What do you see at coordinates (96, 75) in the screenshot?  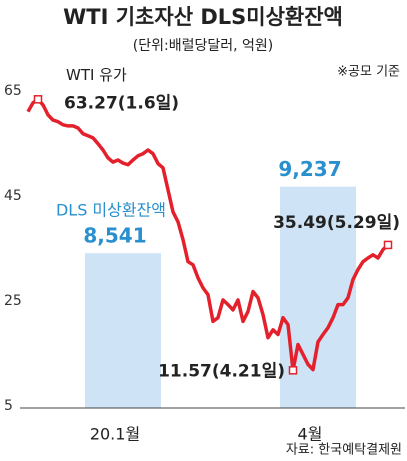 I see `legend-label: WTI 유가` at bounding box center [96, 75].